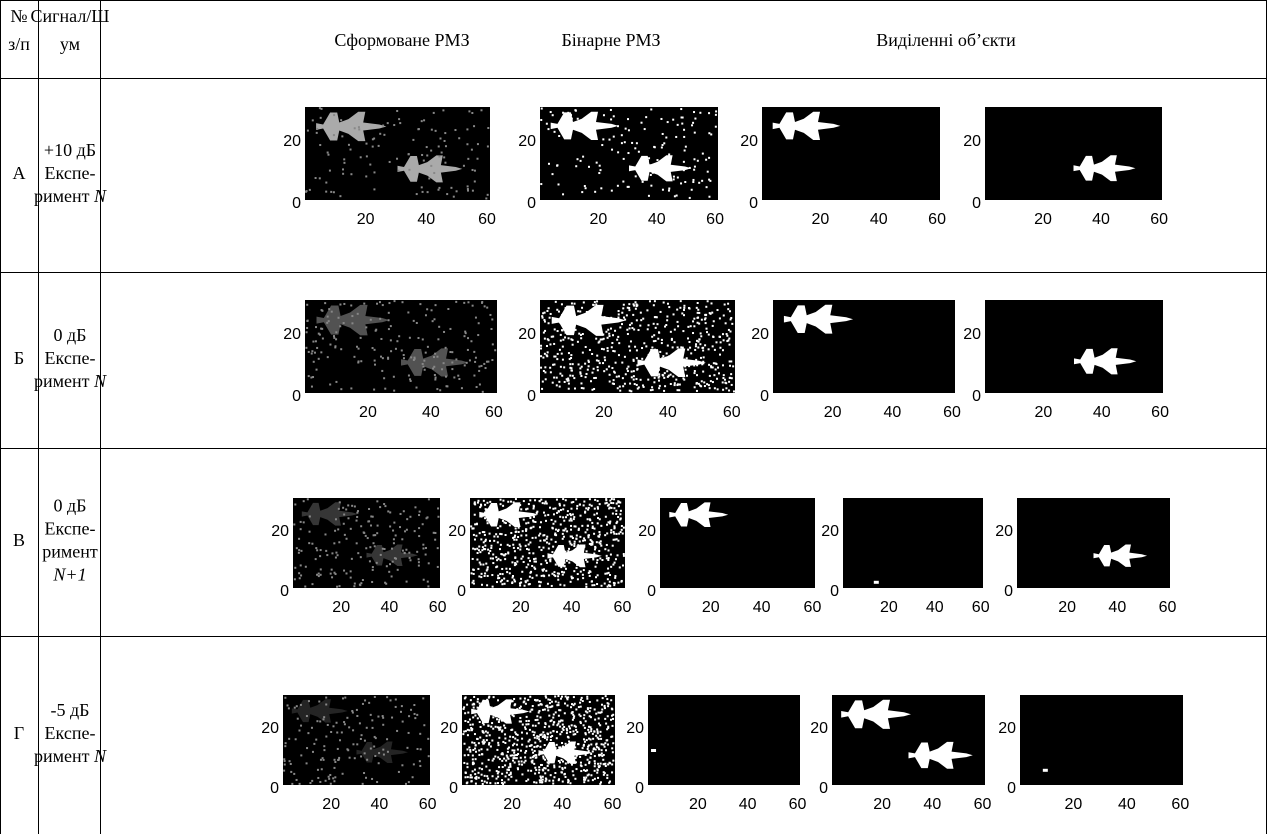 The height and width of the screenshot is (834, 1267). I want to click on radar-image, so click(397, 153).